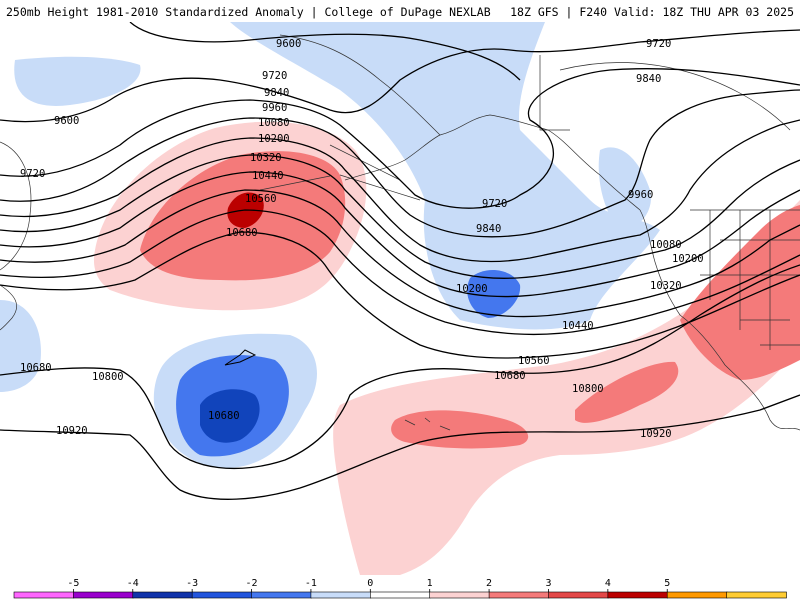 The height and width of the screenshot is (600, 800). I want to click on legend-tick-label: 3, so click(548, 583).